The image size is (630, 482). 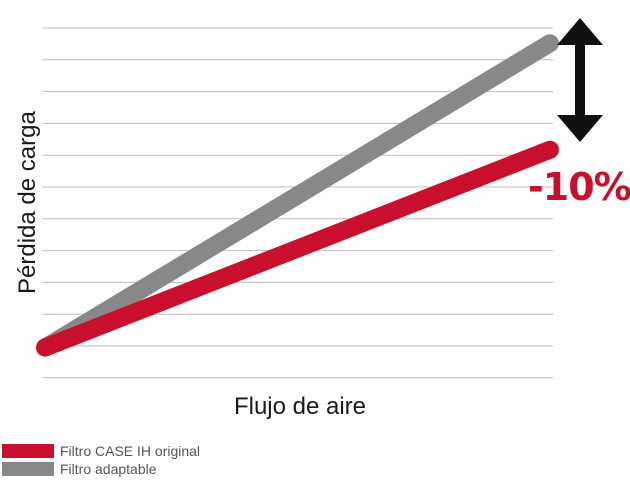 I want to click on y-axis-label: Pérdida de carga, so click(x=27, y=202).